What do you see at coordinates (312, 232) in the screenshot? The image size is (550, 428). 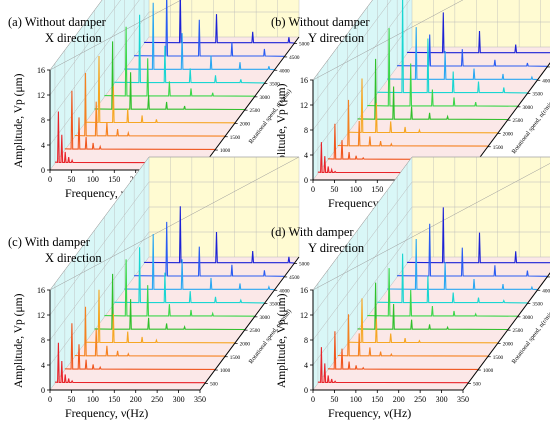 I see `panel-title-line1: (d) With damper` at bounding box center [312, 232].